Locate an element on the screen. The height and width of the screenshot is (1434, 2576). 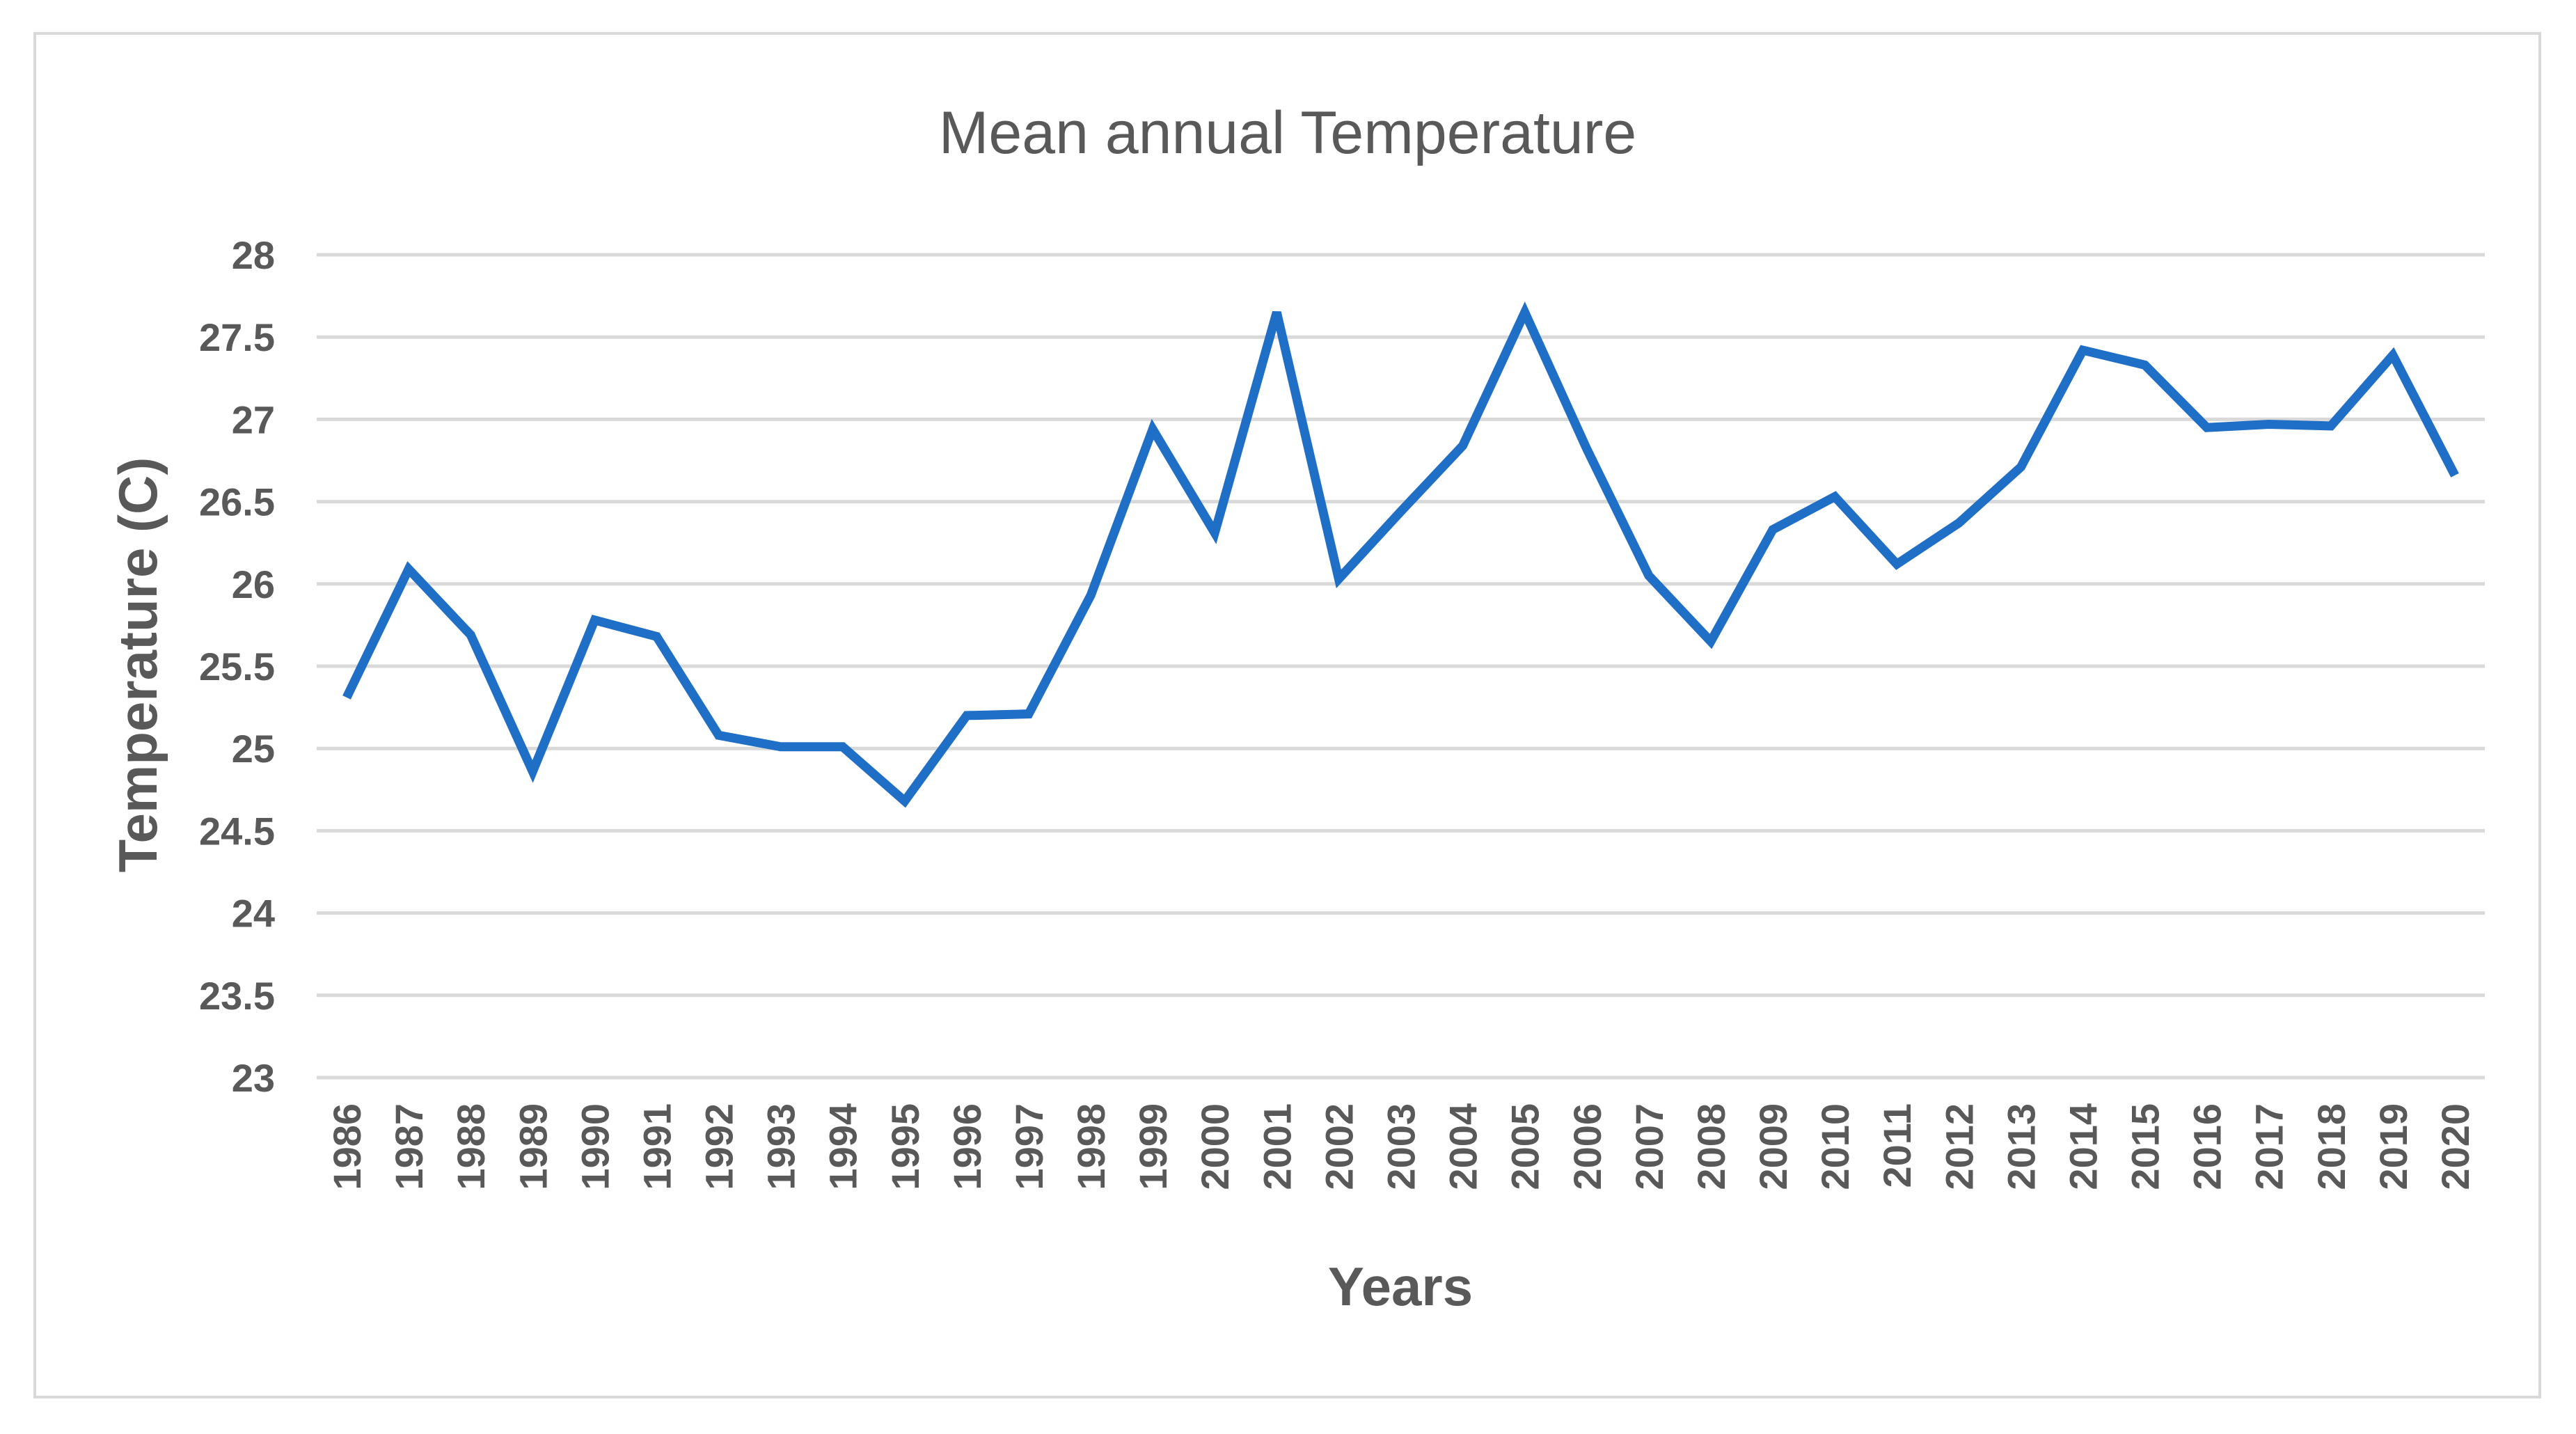
x-tick-label: 2004 is located at coordinates (1463, 1147).